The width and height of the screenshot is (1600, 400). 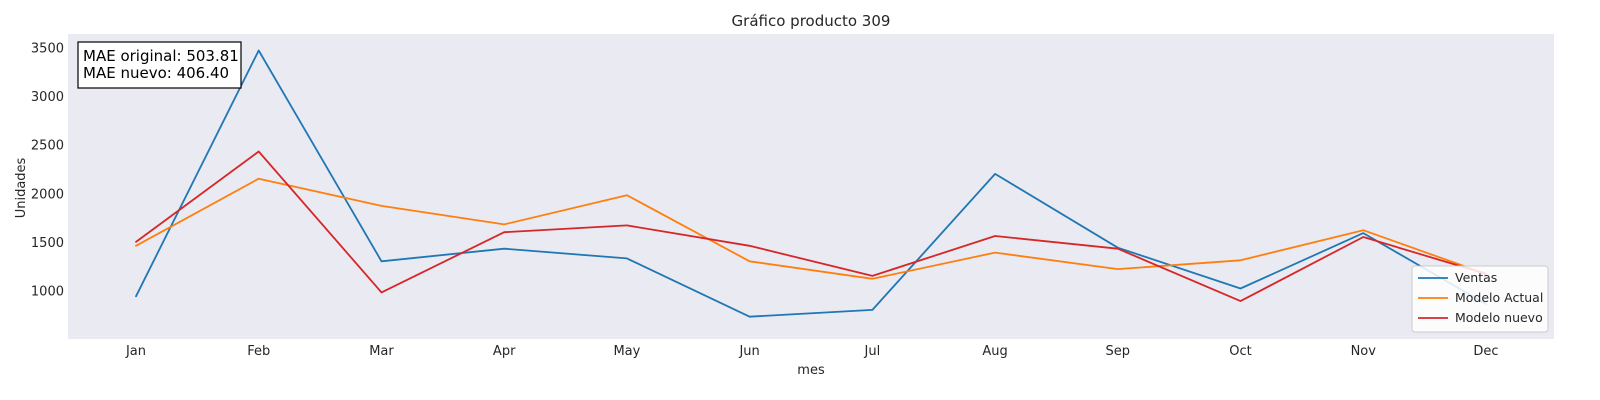 What do you see at coordinates (1499, 317) in the screenshot?
I see `legend-label: Modelo nuevo` at bounding box center [1499, 317].